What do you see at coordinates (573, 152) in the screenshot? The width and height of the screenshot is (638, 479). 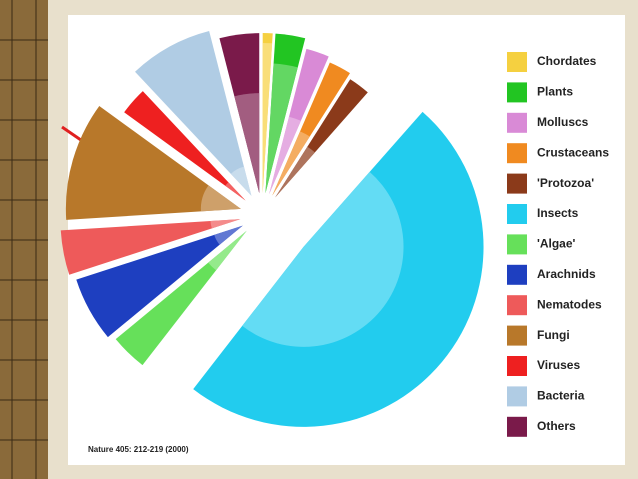 I see `legend-label: Crustaceans` at bounding box center [573, 152].